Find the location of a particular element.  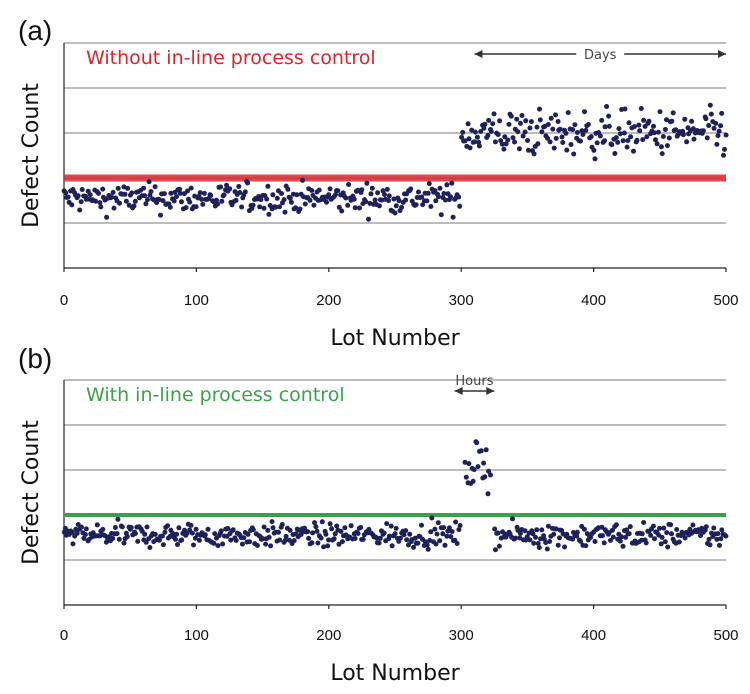

panel-a-xtick-label-100: 100 is located at coordinates (196, 300).